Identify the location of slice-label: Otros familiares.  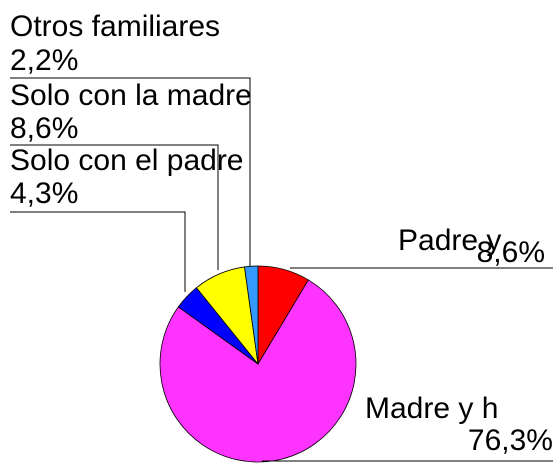
(115, 26).